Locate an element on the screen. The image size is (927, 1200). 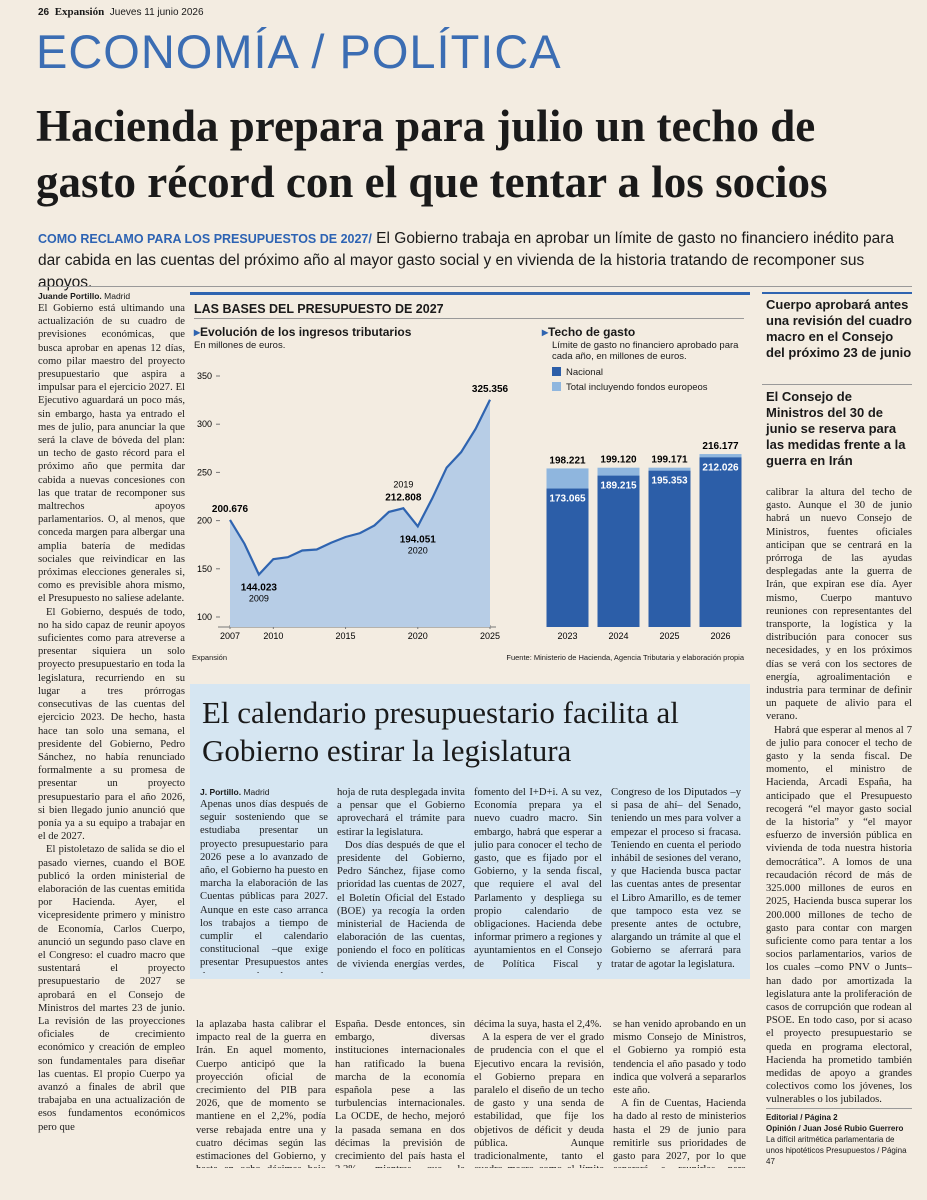
value-label: 198.221 is located at coordinates (567, 460).